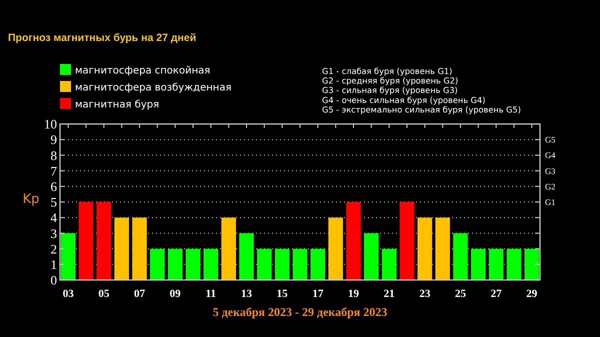 Image resolution: width=600 pixels, height=337 pixels. I want to click on x-tick-label: 15, so click(282, 294).